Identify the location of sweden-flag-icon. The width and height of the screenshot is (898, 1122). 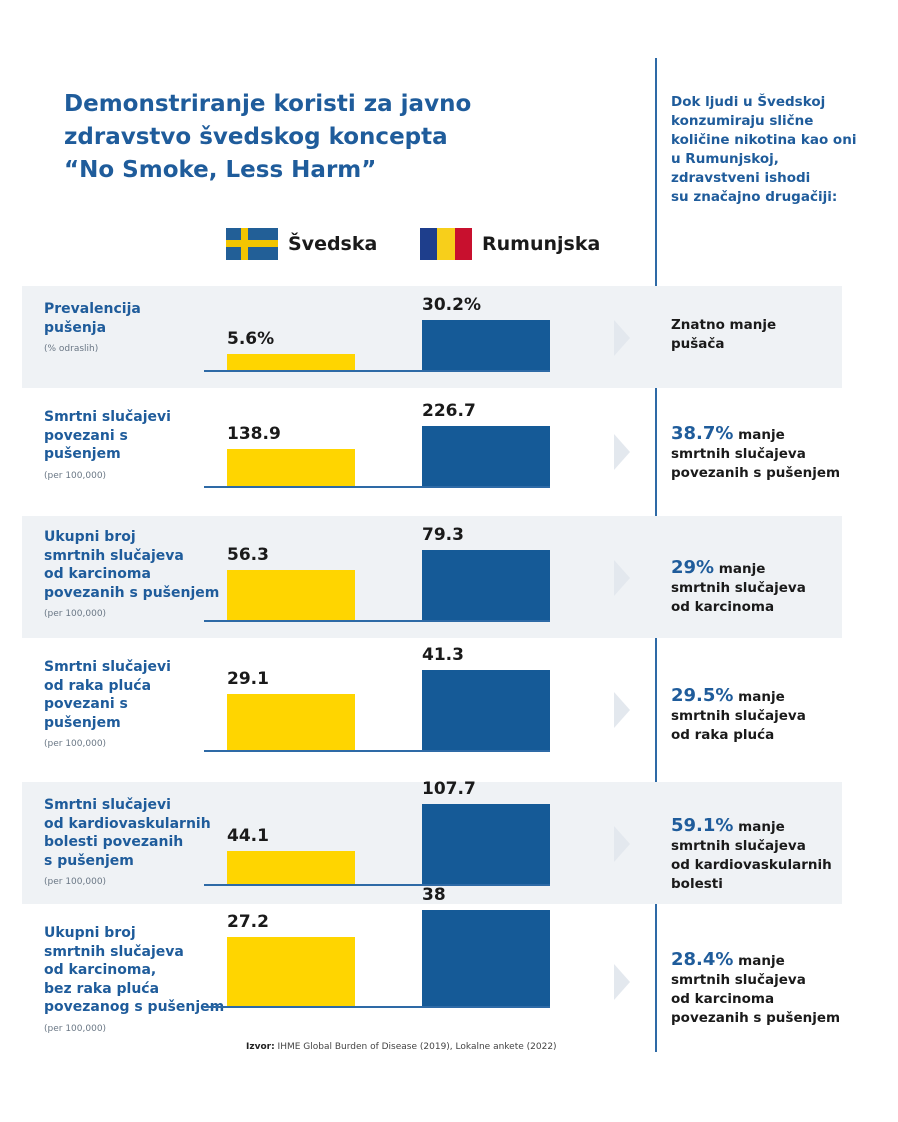
(252, 244).